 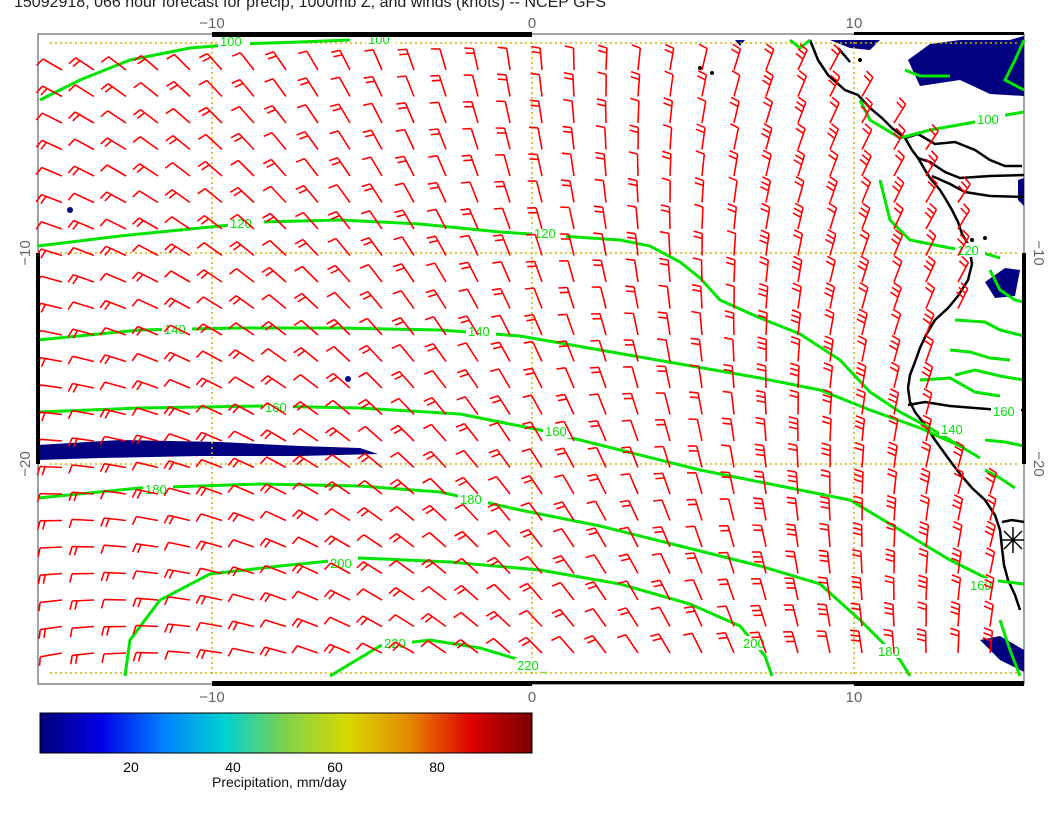 What do you see at coordinates (156, 489) in the screenshot?
I see `contour-label: 180` at bounding box center [156, 489].